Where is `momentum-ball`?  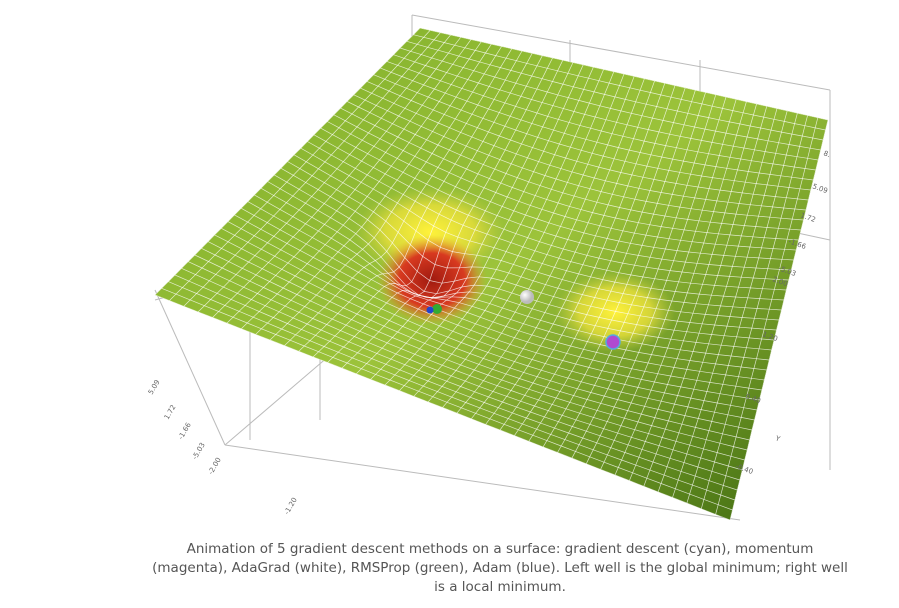 momentum-ball is located at coordinates (613, 342).